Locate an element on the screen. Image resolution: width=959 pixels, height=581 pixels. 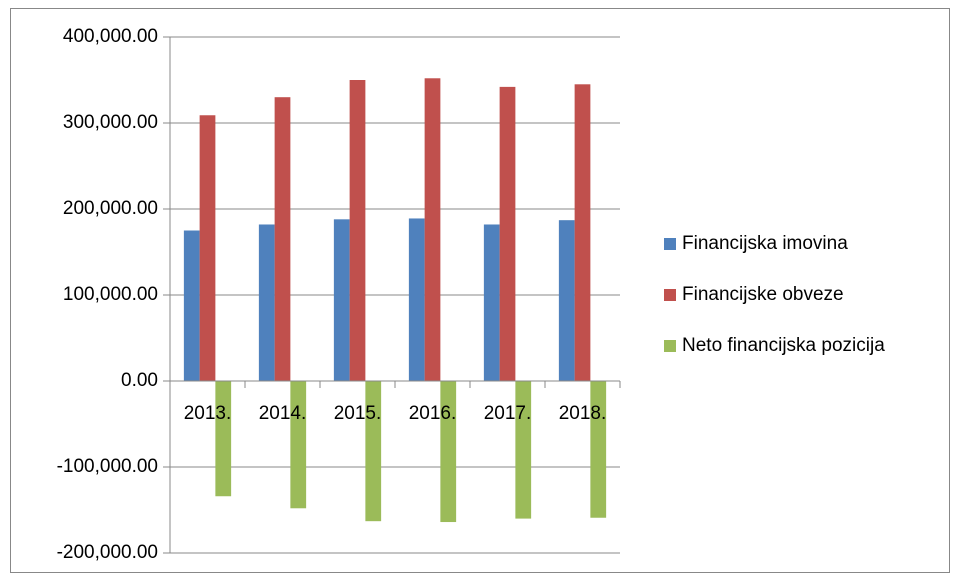
legend-label: Financijske obveze is located at coordinates (763, 294).